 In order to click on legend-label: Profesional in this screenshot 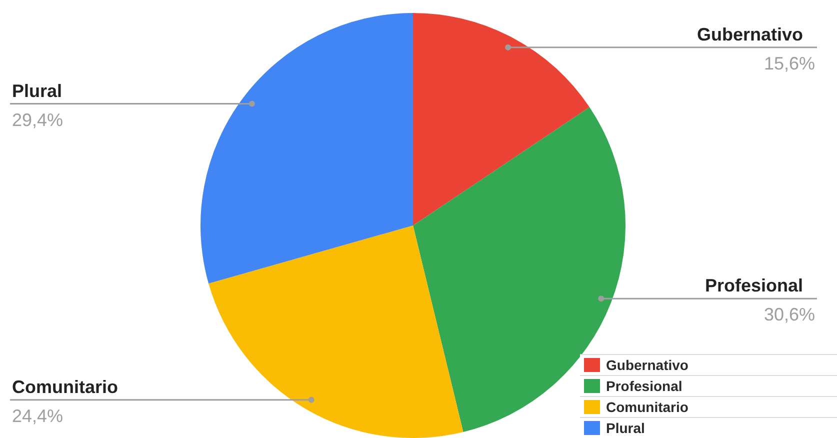, I will do `click(644, 386)`.